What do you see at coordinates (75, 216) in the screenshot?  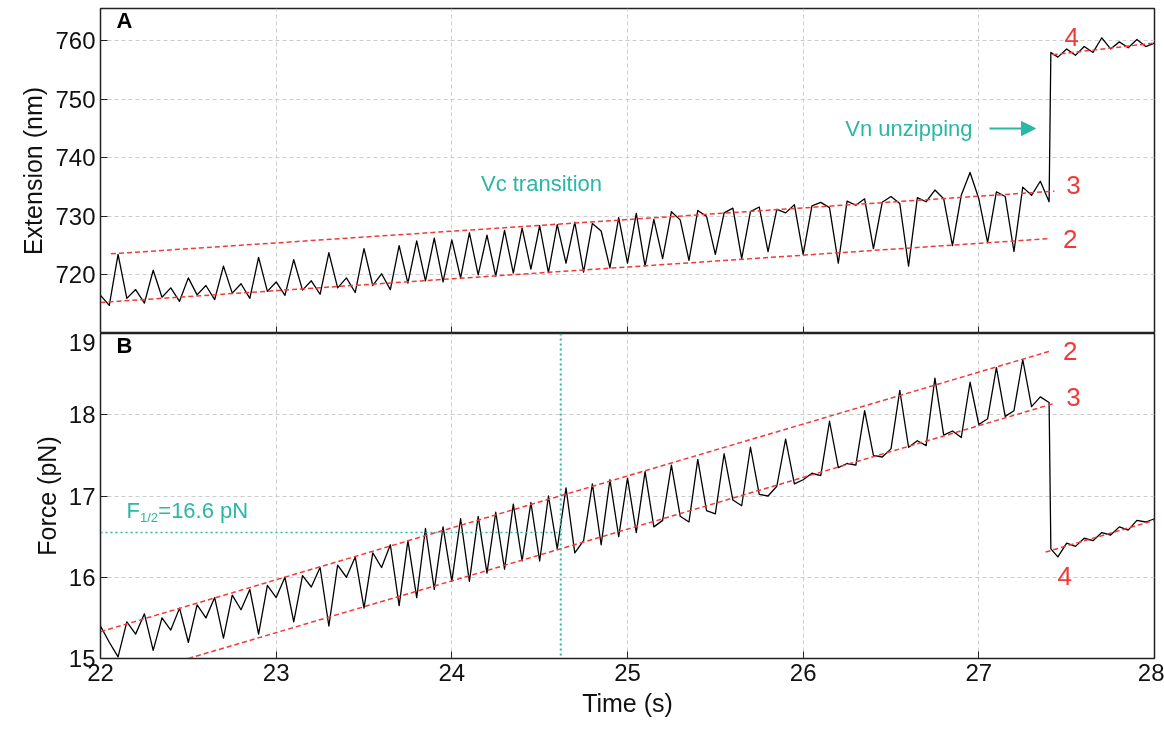 I see `y-tick-label: 730` at bounding box center [75, 216].